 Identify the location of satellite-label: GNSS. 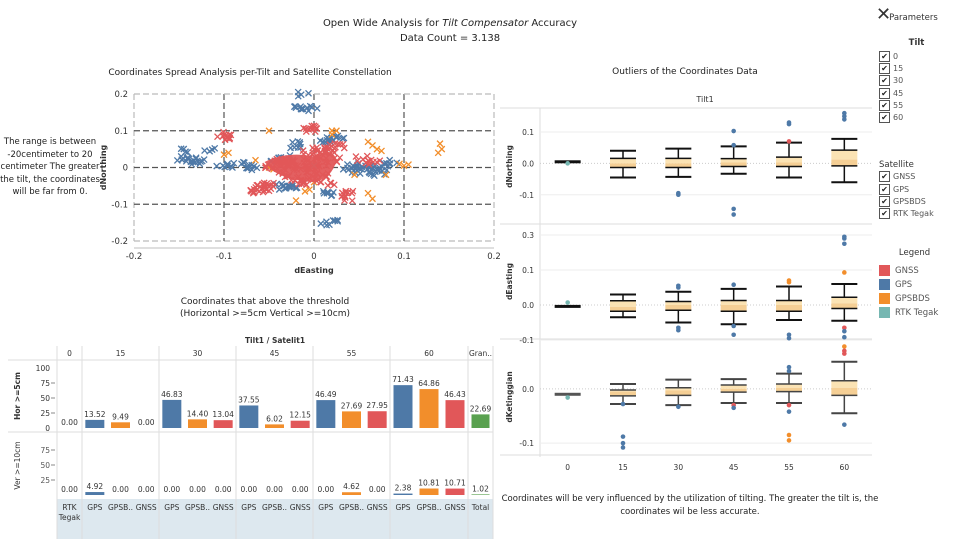
(300, 507).